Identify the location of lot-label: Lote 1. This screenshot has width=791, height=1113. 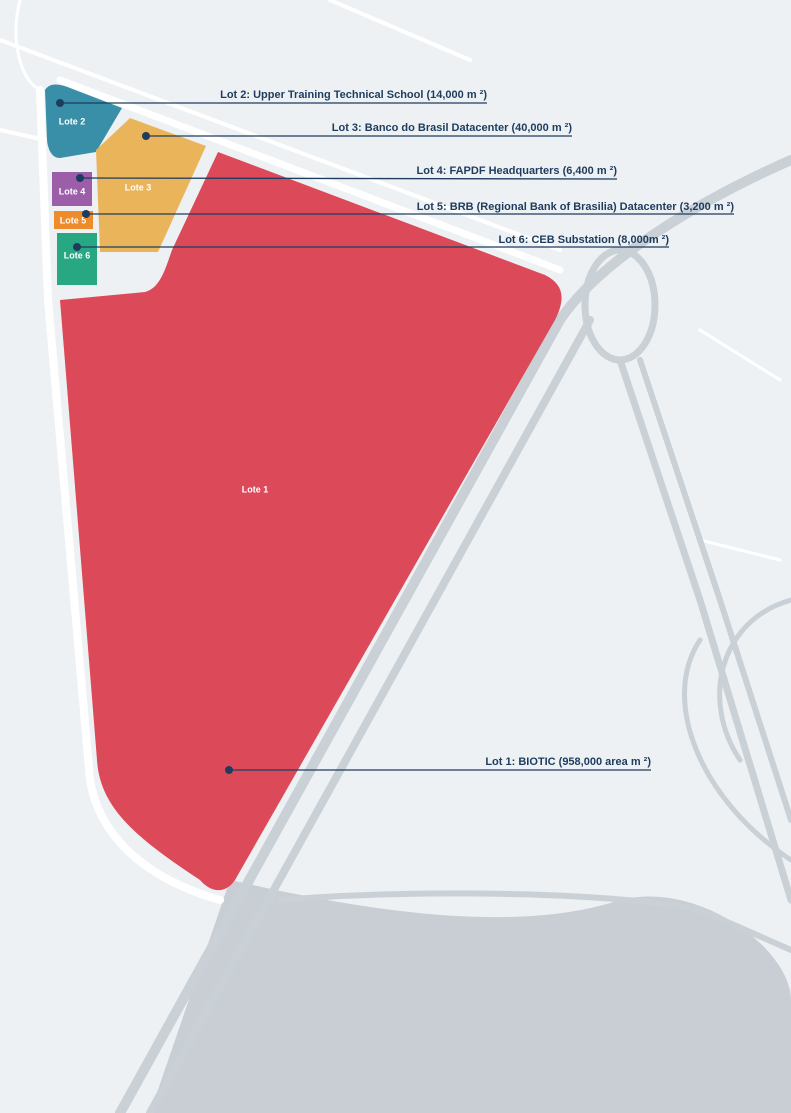
(255, 489).